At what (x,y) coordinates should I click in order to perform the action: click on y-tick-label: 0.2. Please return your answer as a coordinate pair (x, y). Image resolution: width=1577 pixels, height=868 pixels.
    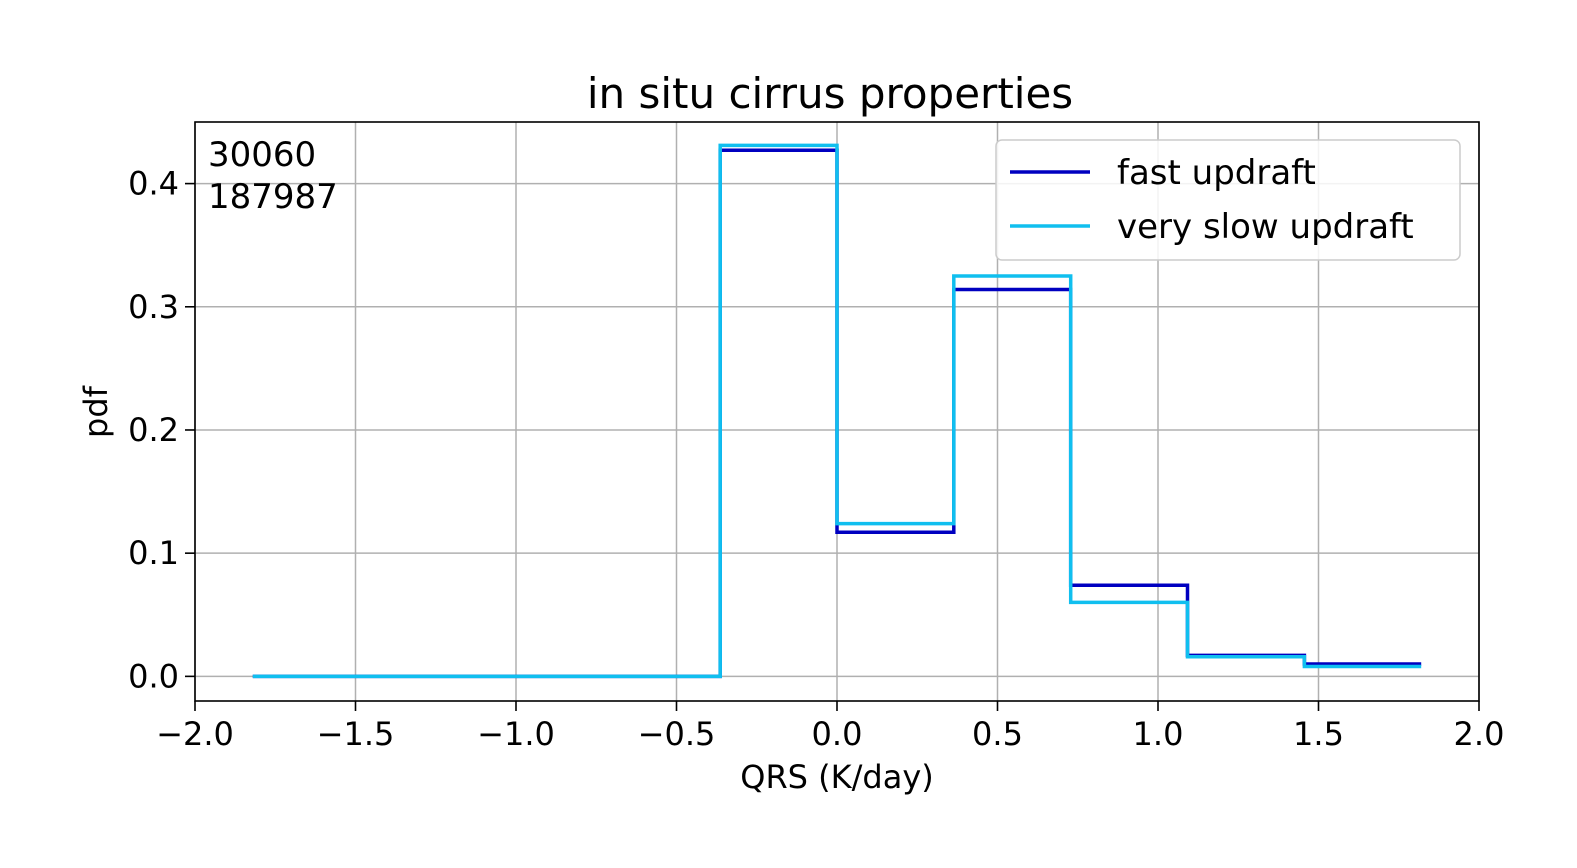
    Looking at the image, I should click on (153, 430).